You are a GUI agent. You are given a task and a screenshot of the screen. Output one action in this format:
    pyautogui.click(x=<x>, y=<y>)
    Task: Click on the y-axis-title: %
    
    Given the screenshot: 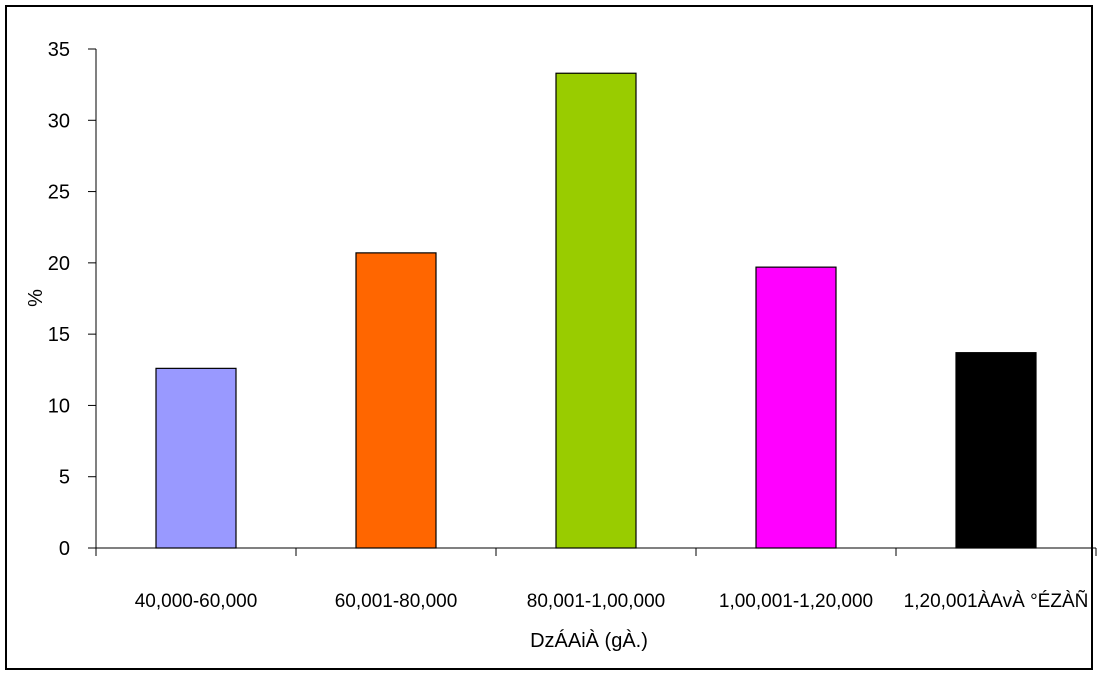 What is the action you would take?
    pyautogui.click(x=36, y=298)
    